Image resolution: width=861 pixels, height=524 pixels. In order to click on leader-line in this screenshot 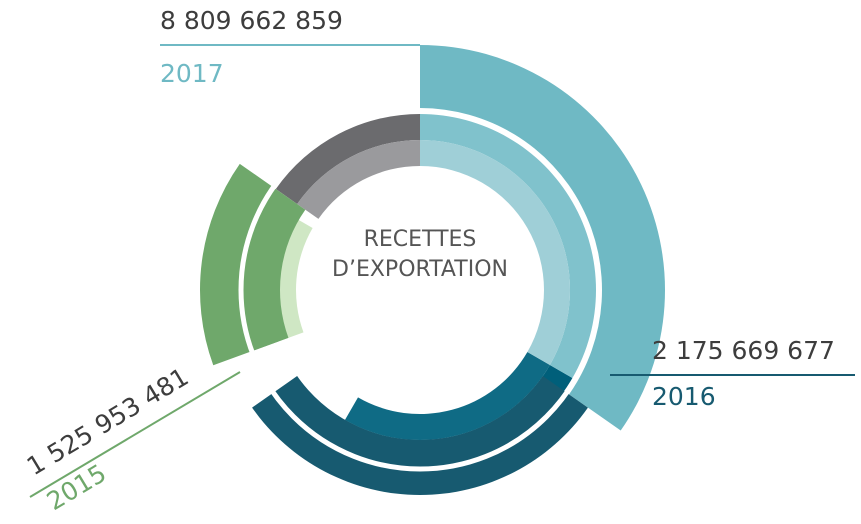, I will do `click(135, 434)`.